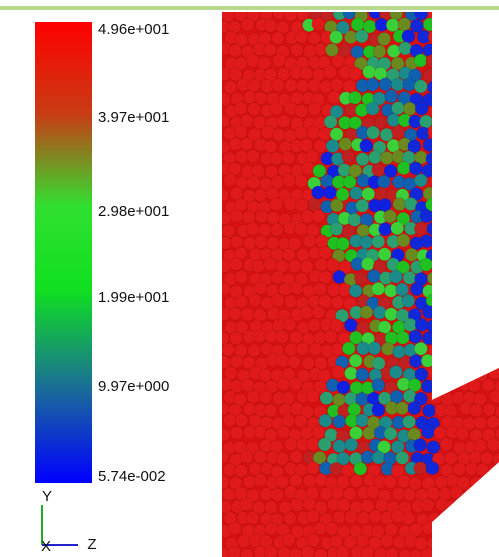  I want to click on legend-label: 4.96e+001, so click(133, 29).